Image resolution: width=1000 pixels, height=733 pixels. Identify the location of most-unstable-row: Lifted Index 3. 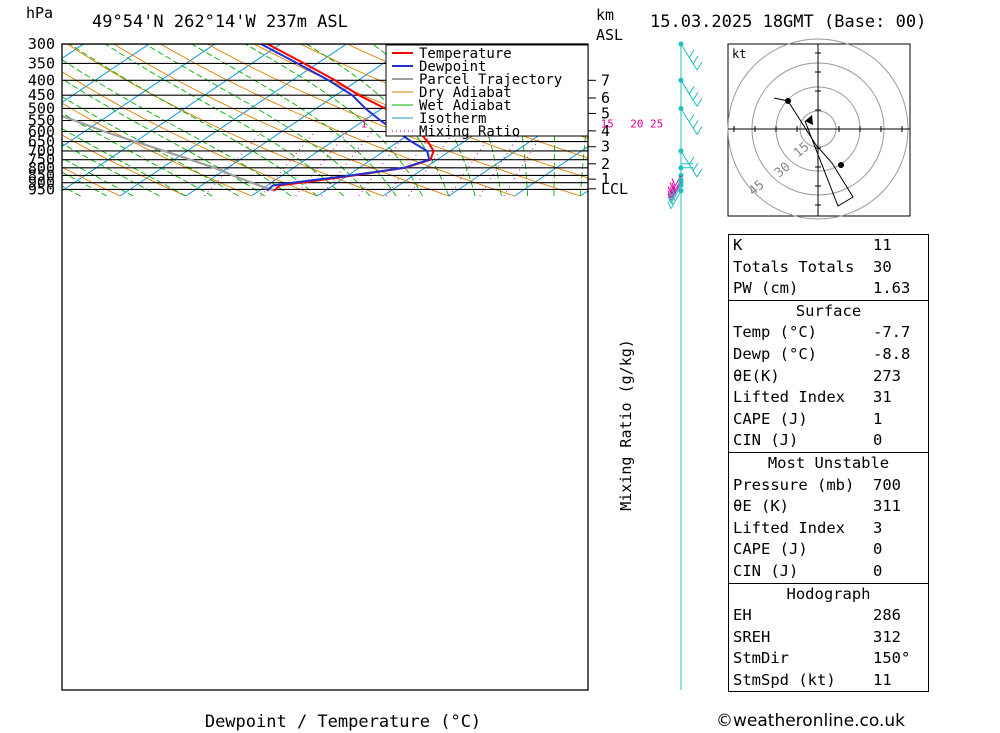
(828, 529).